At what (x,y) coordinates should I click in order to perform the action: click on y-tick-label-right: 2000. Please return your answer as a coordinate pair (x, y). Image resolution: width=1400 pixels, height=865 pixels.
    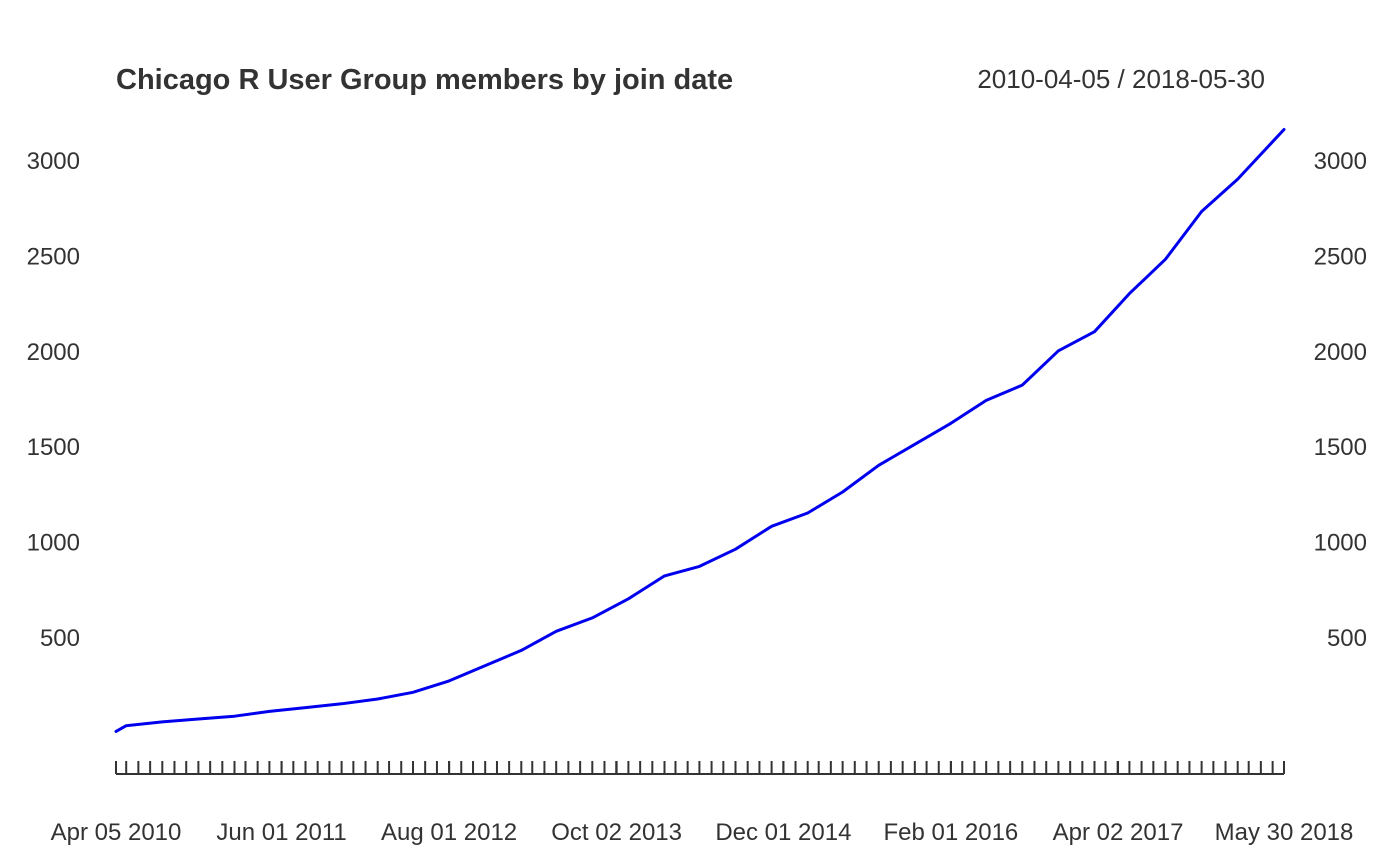
    Looking at the image, I should click on (1340, 352).